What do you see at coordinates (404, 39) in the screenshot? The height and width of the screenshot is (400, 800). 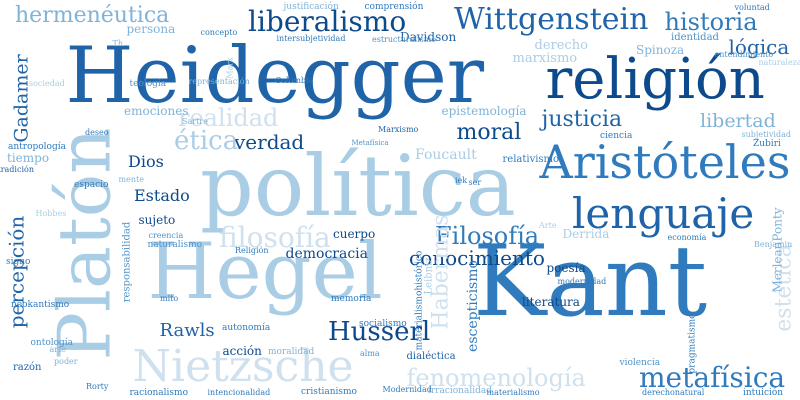 I see `word-estructuralismo: estructuralismo` at bounding box center [404, 39].